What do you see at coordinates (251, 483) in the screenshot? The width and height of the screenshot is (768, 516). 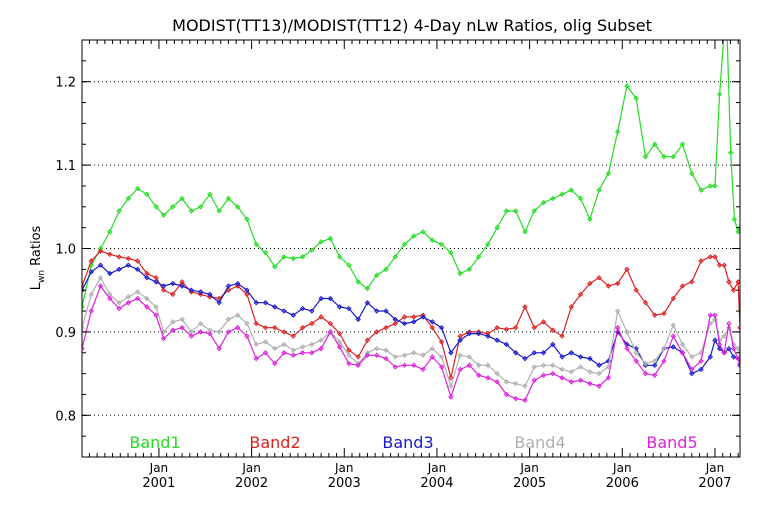 I see `x-tick-label-year: 2002` at bounding box center [251, 483].